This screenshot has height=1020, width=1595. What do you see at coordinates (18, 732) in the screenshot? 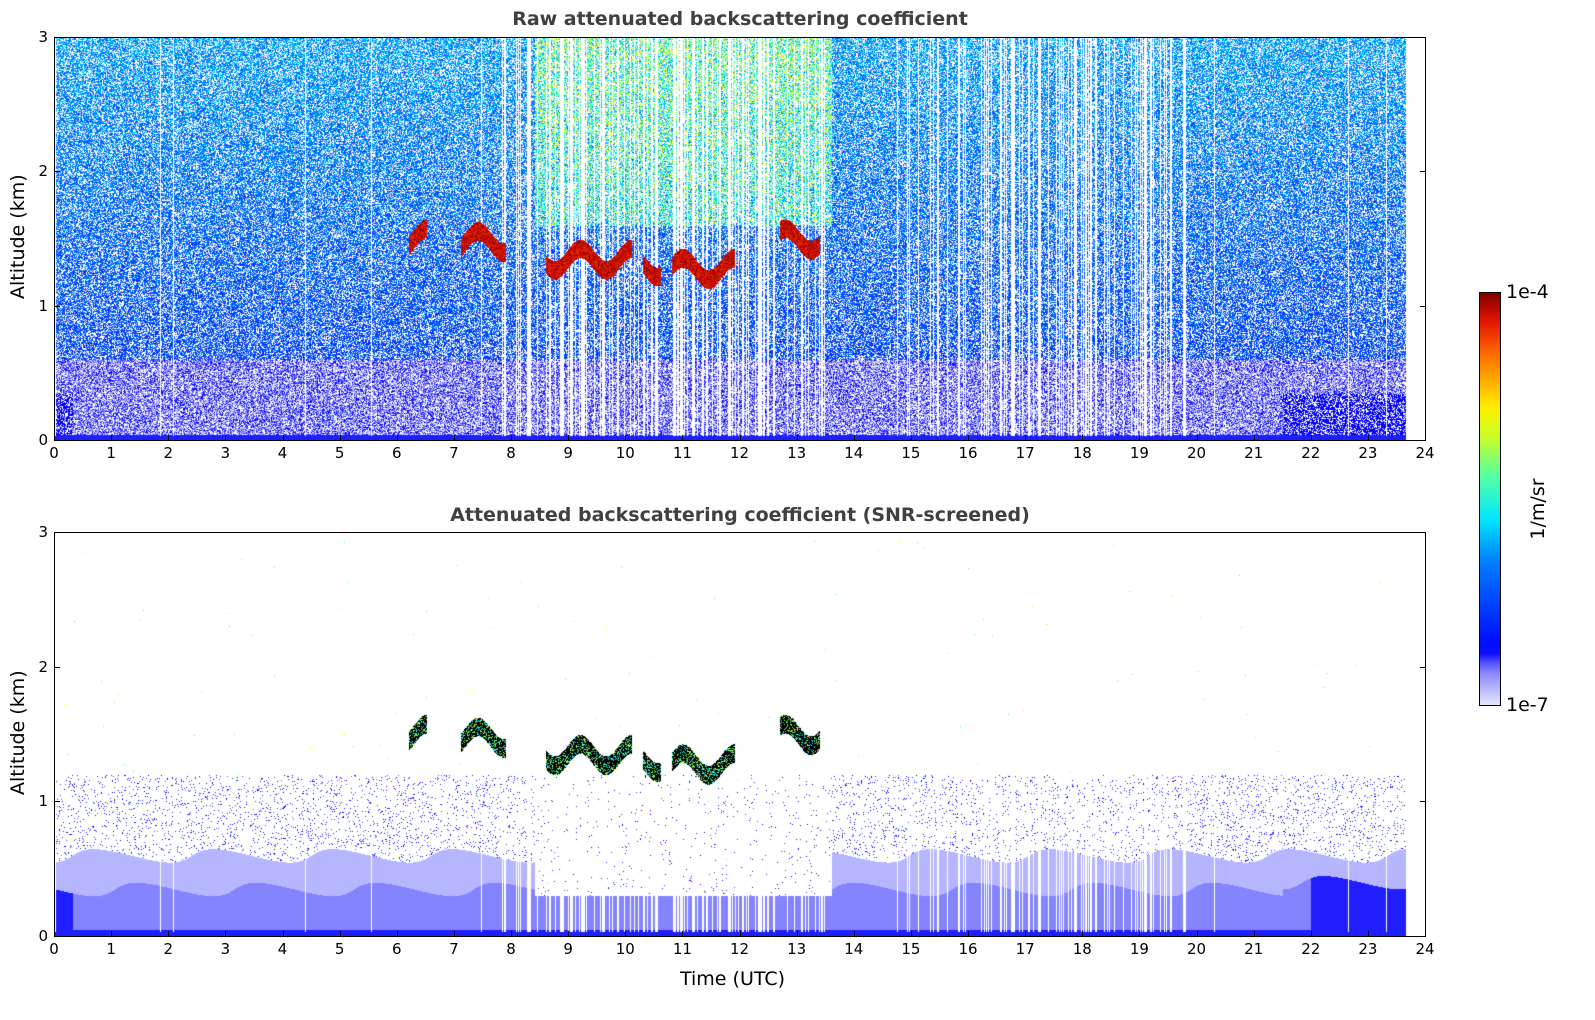
I see `bottom-y-axis-label: Altitude (km)` at bounding box center [18, 732].